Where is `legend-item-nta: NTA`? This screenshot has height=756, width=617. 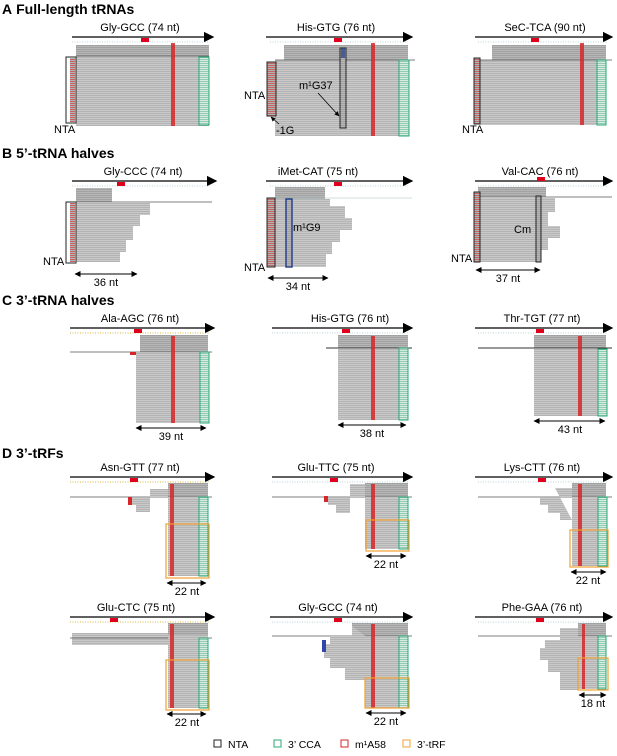 legend-item-nta: NTA is located at coordinates (230, 745).